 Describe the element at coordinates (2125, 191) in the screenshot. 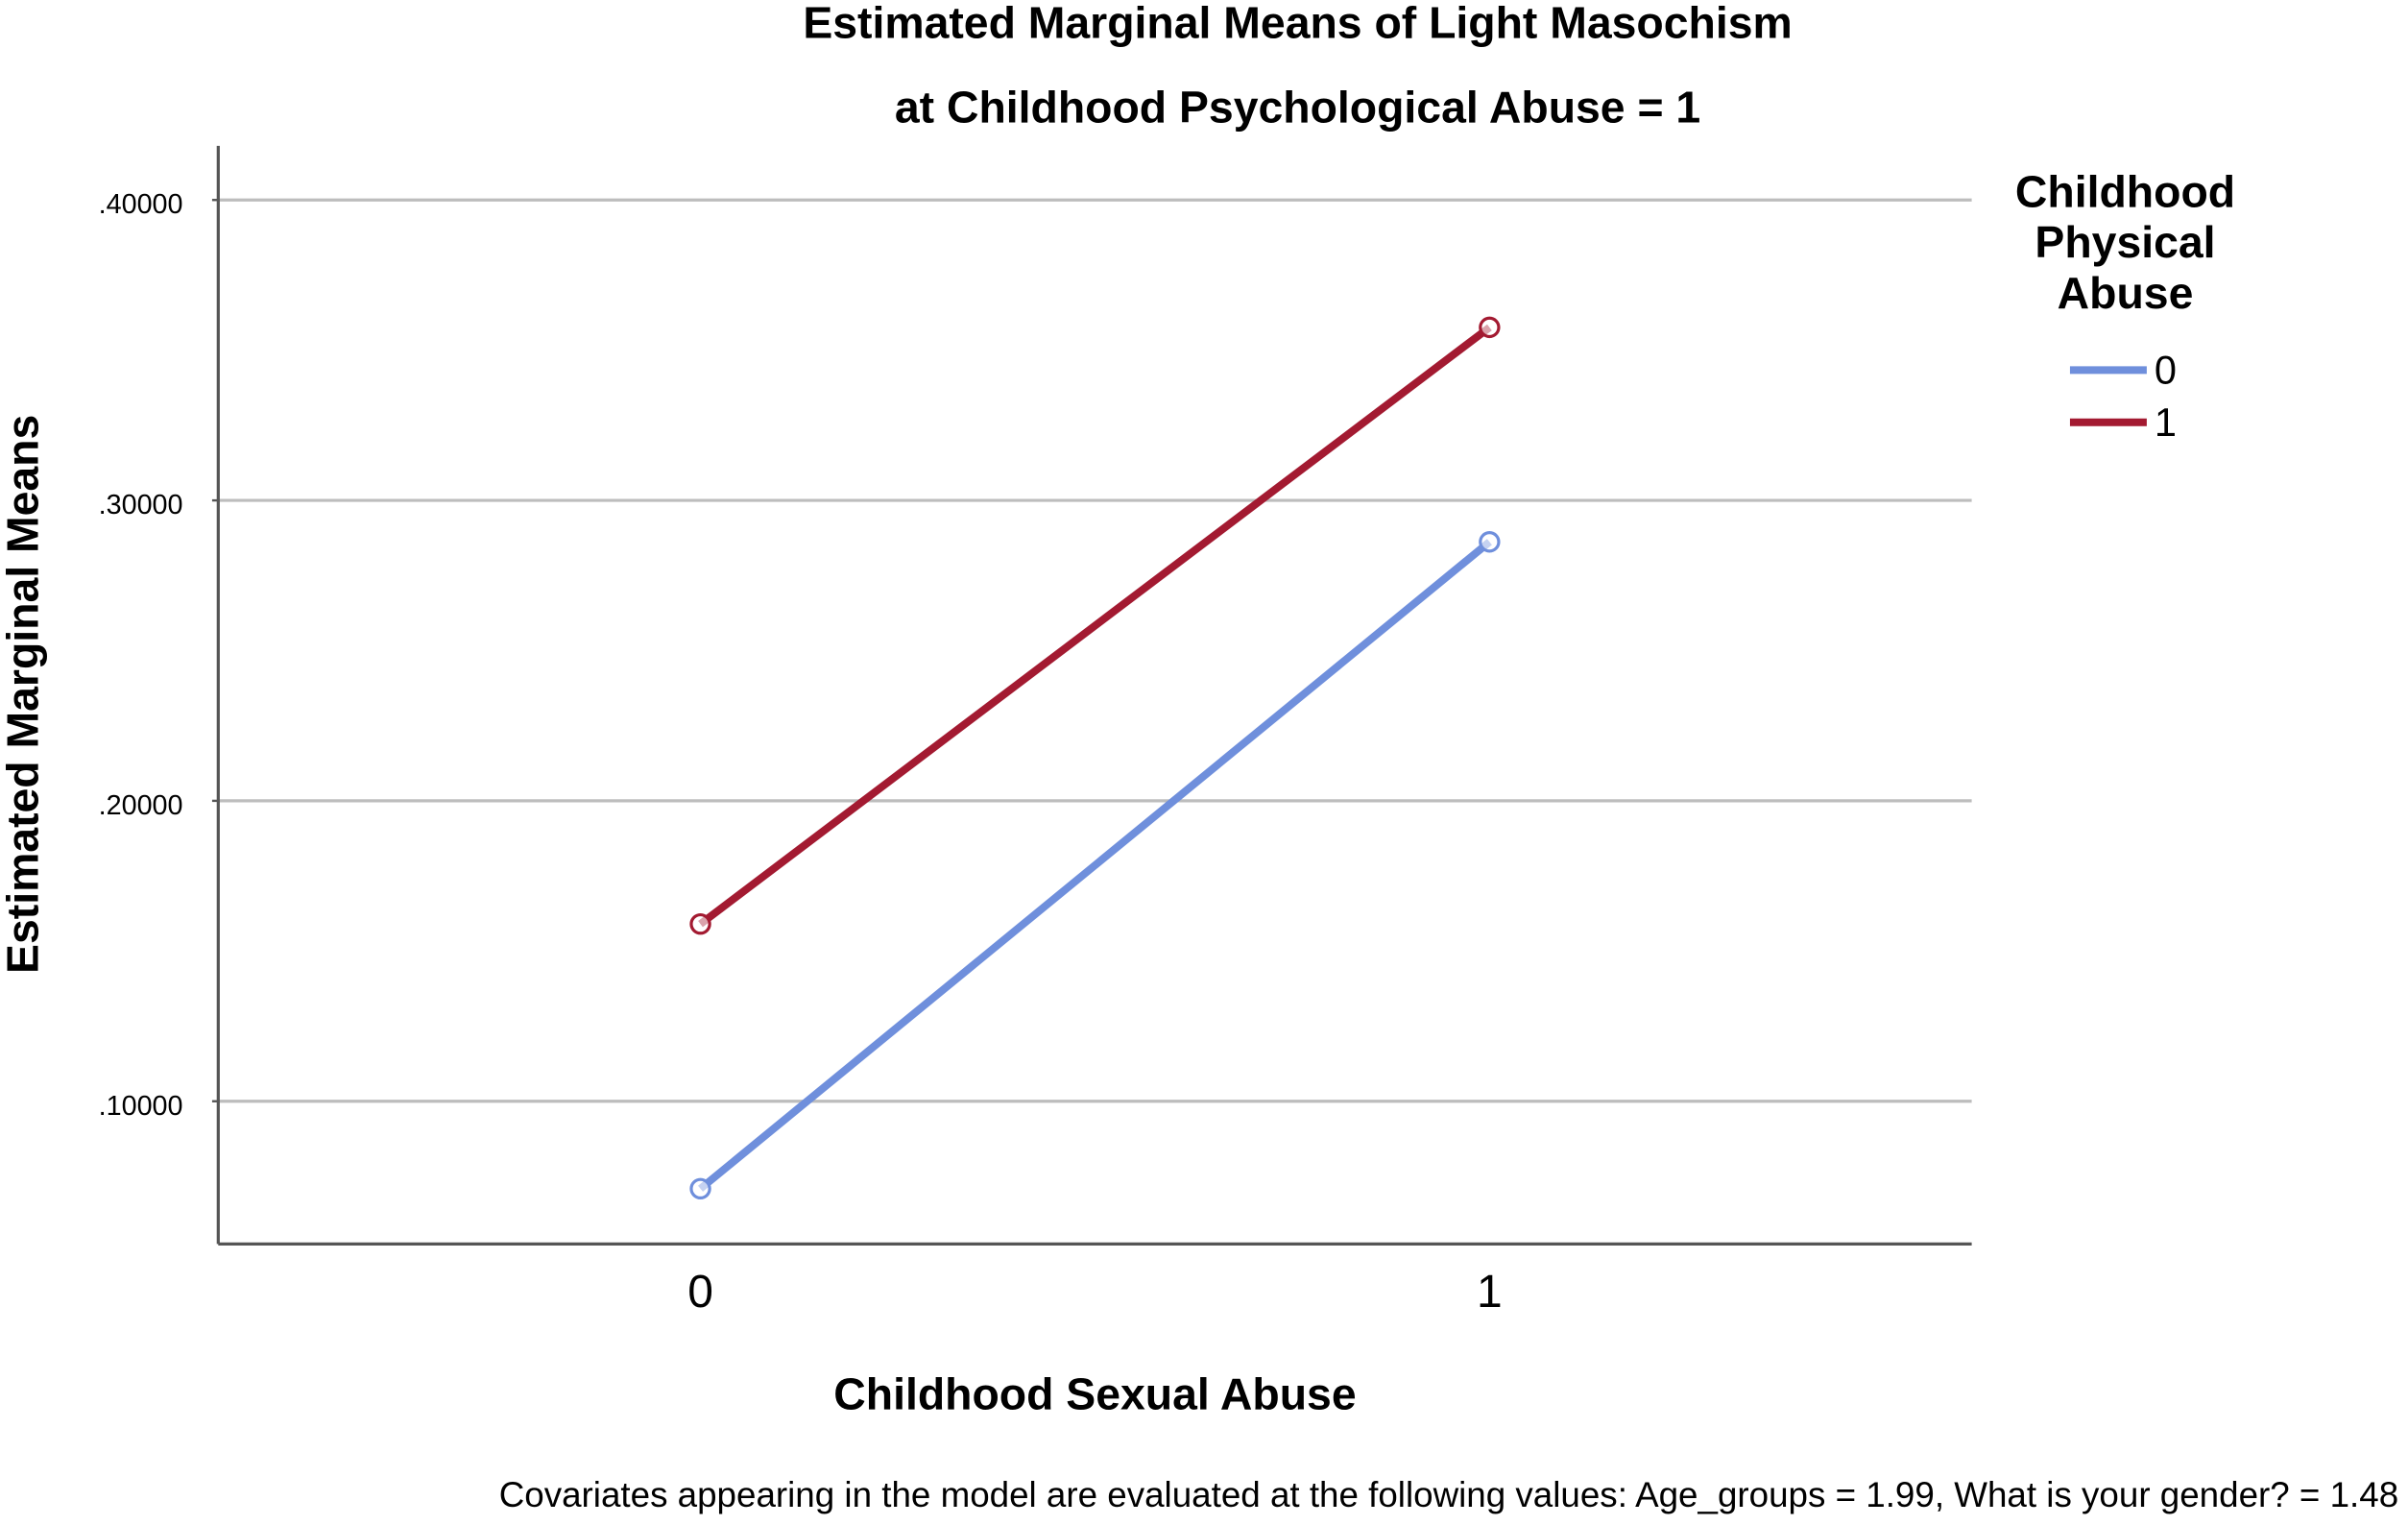

I see `legend-title: Childhood` at that location.